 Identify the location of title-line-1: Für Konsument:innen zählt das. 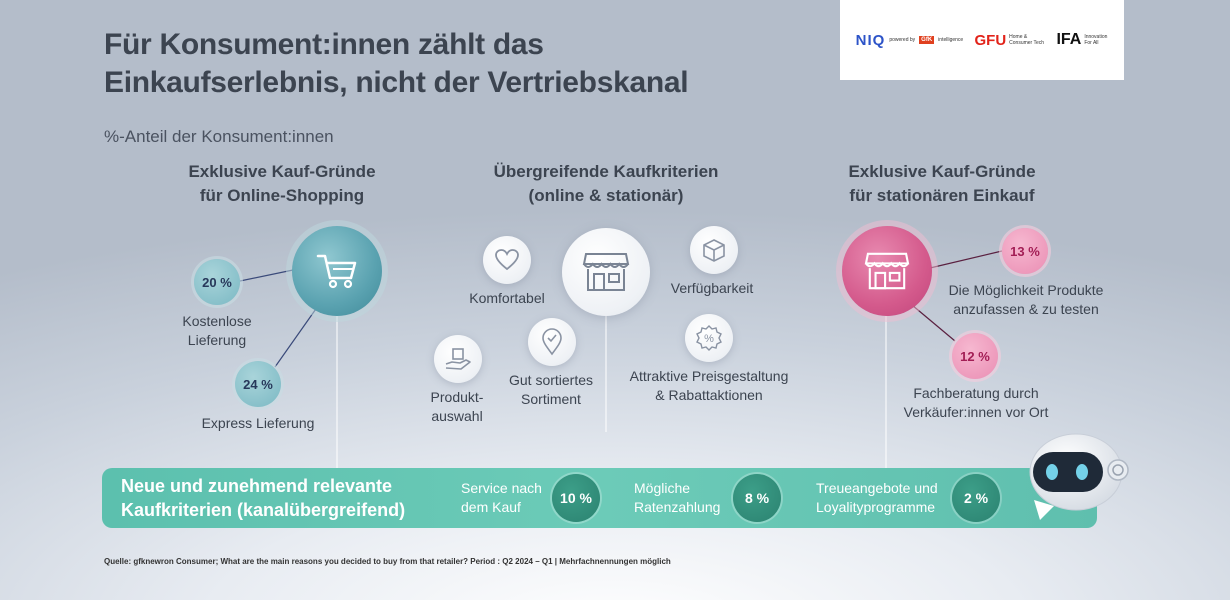
(324, 44).